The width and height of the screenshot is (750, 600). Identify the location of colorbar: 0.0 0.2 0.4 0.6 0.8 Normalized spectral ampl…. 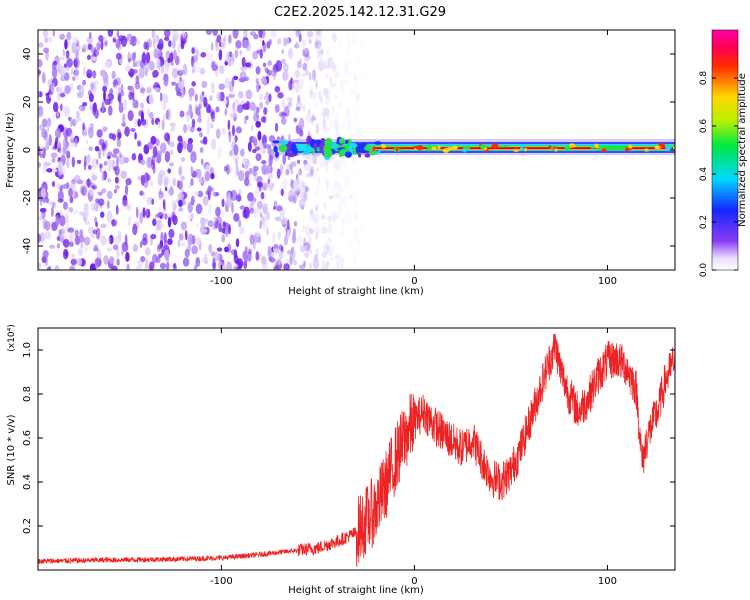
(723, 153).